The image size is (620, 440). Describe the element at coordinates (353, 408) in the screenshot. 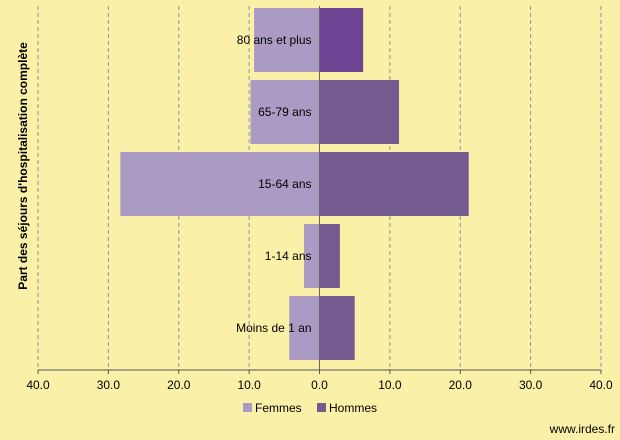

I see `legend-label-hommes: Hommes` at that location.